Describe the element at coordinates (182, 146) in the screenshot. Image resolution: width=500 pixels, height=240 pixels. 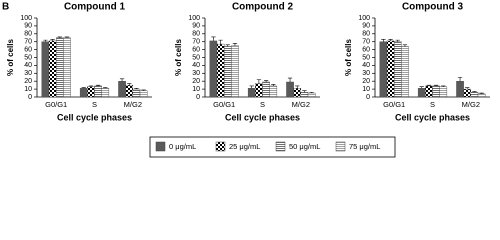
I see `legend-label: 0 μg/mL` at that location.